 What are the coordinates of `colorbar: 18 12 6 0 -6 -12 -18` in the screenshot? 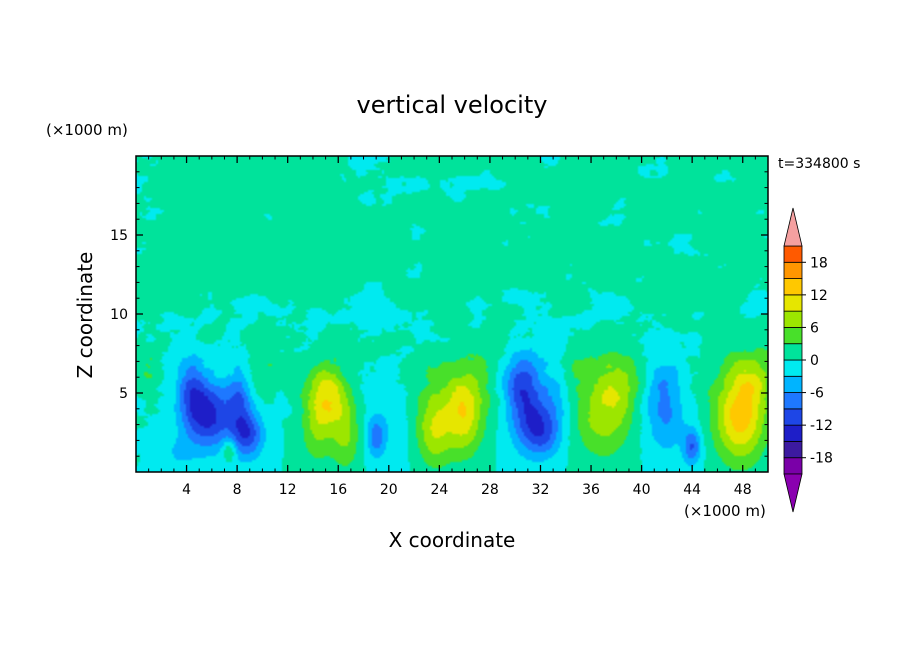 It's located at (808, 360).